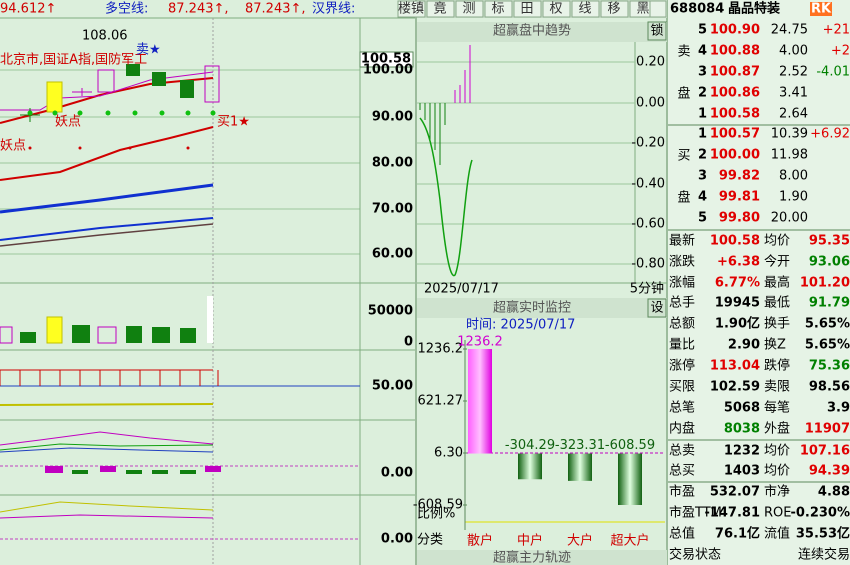 Image resolution: width=850 pixels, height=565 pixels. What do you see at coordinates (793, 114) in the screenshot?
I see `order-volume: 2.64` at bounding box center [793, 114].